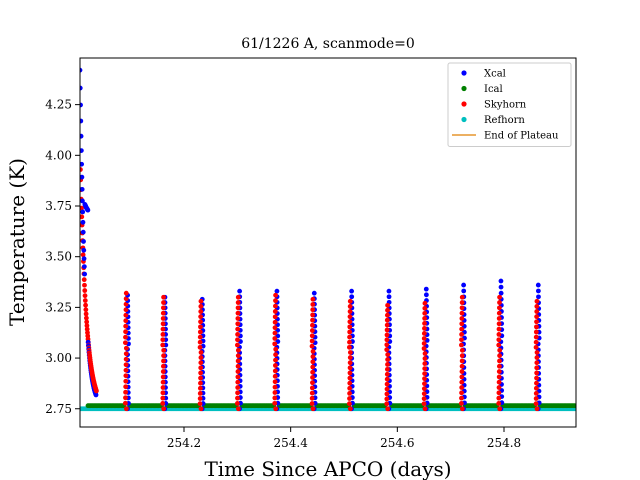 Image resolution: width=640 pixels, height=480 pixels. What do you see at coordinates (344, 438) in the screenshot?
I see `x-axis: 254.2 254.4 254.6 254.8` at bounding box center [344, 438].